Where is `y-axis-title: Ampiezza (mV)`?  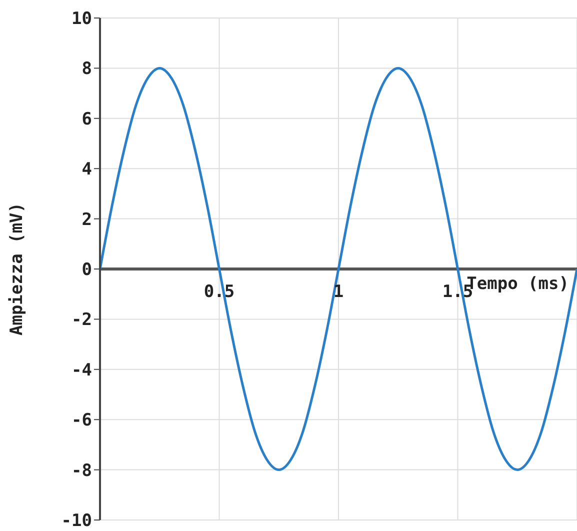
y-axis-title: Ampiezza (mV) is located at coordinates (17, 269).